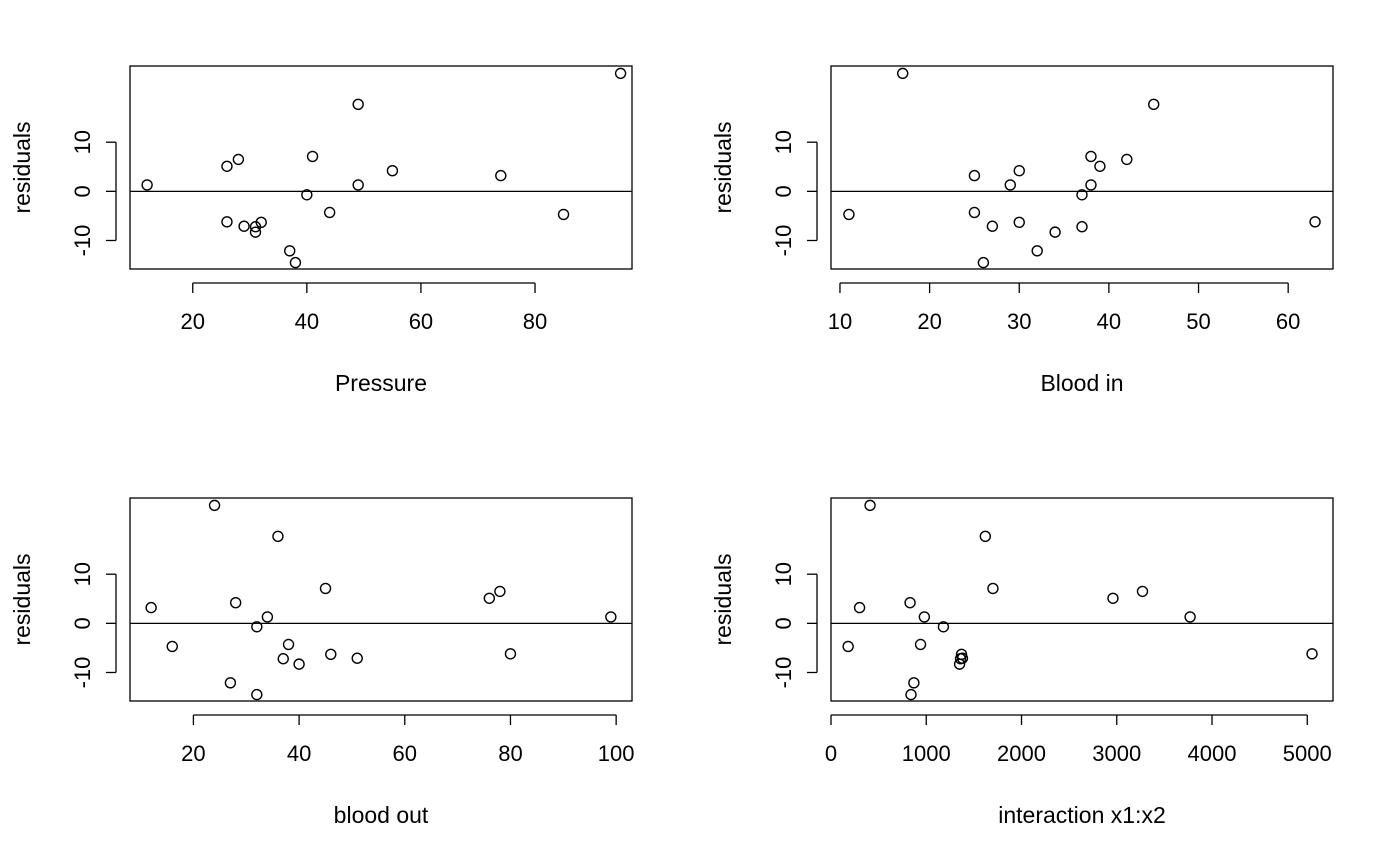 Image resolution: width=1400 pixels, height=865 pixels. What do you see at coordinates (381, 383) in the screenshot?
I see `x-axis-title: Pressure` at bounding box center [381, 383].